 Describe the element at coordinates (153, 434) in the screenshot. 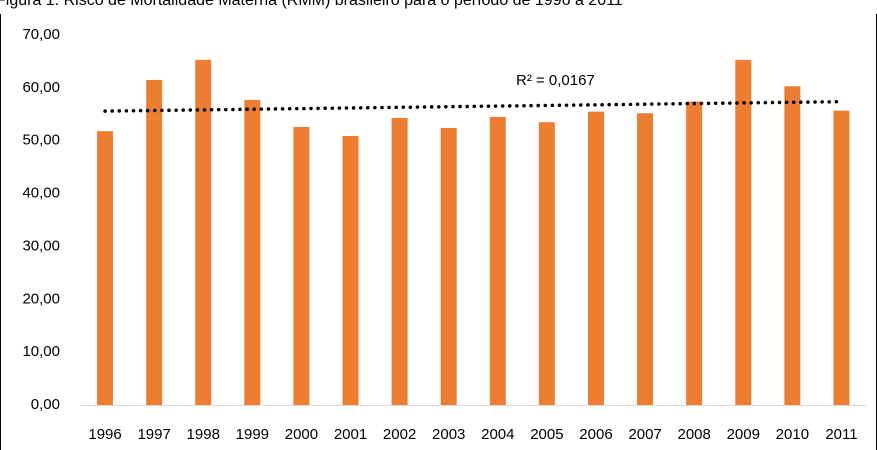

I see `x-tick-label: 1997` at that location.